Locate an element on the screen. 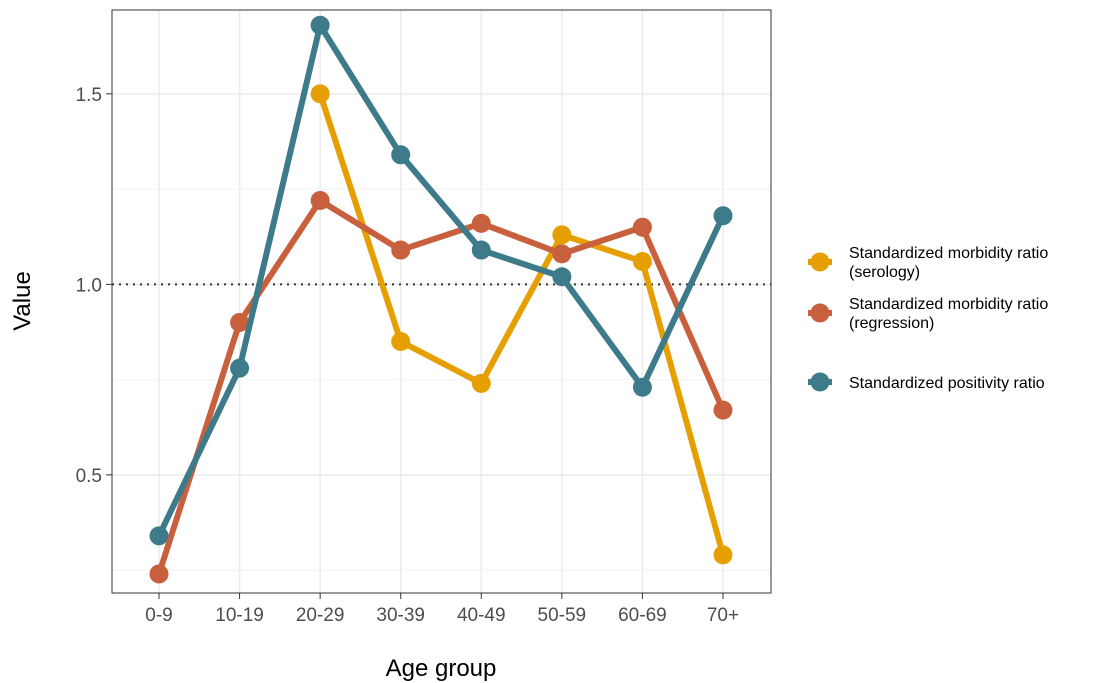  legend-label-0-line1: Standardized morbidity ratio is located at coordinates (948, 253).